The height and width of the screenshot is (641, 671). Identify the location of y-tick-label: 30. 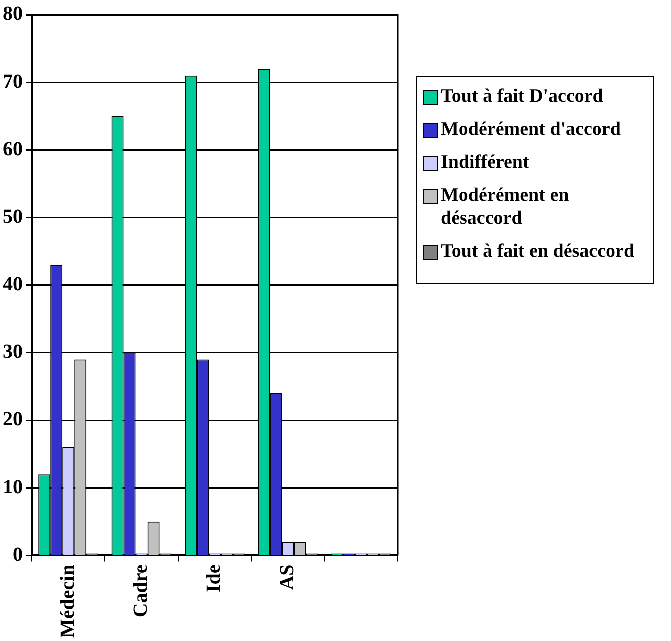
(13, 352).